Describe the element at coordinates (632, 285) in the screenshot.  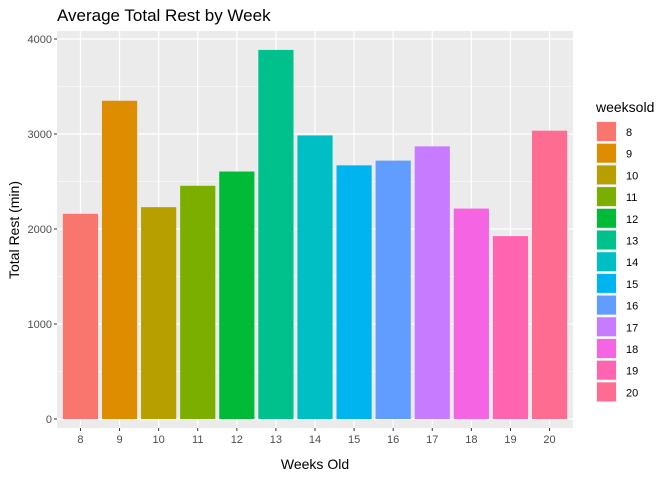
I see `legend-label: 15` at that location.